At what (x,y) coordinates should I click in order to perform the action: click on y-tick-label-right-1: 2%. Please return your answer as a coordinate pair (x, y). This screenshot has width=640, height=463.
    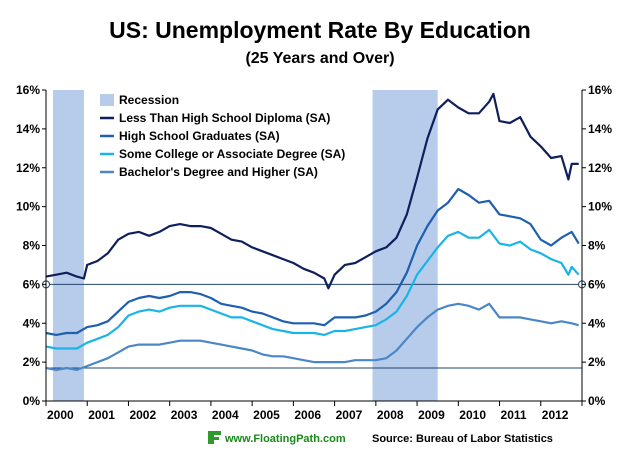
    Looking at the image, I should click on (597, 362).